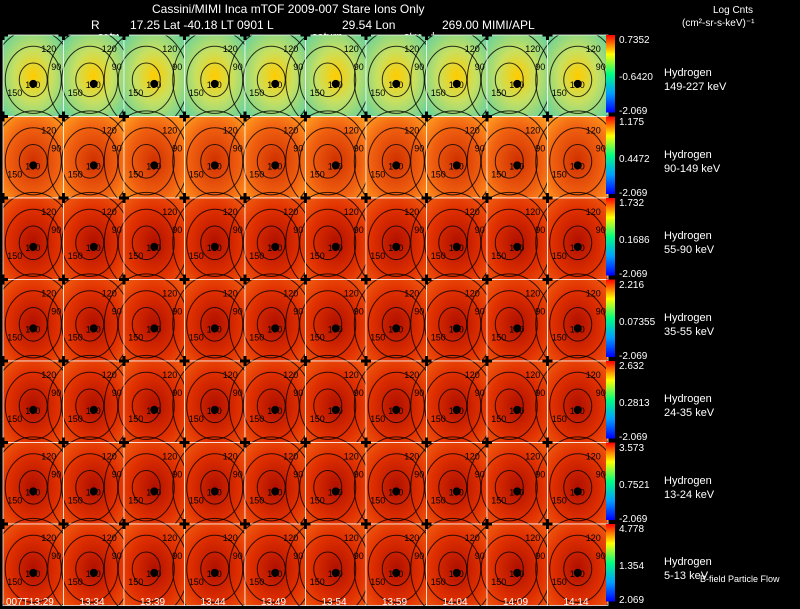  I want to click on scale-max-value: 1.732, so click(632, 203).